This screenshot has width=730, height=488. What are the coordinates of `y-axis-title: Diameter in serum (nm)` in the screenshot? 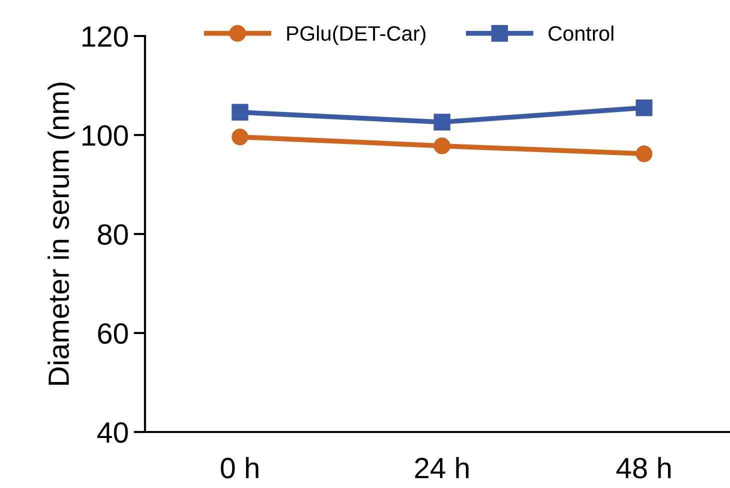 It's located at (61, 233).